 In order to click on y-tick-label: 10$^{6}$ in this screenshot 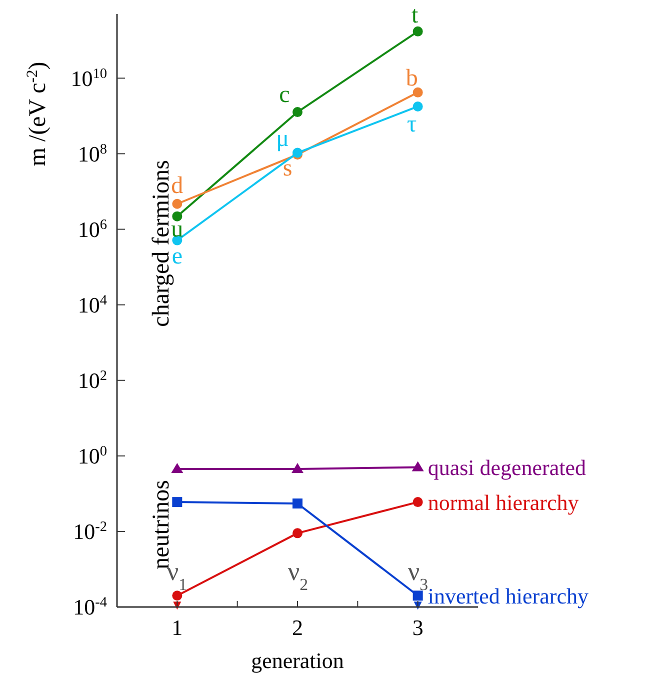, I will do `click(92, 229)`.